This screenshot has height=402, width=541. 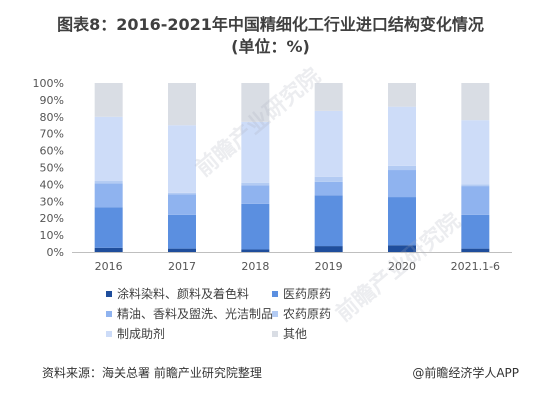 What do you see at coordinates (52, 235) in the screenshot?
I see `y-tick-label: 10%` at bounding box center [52, 235].